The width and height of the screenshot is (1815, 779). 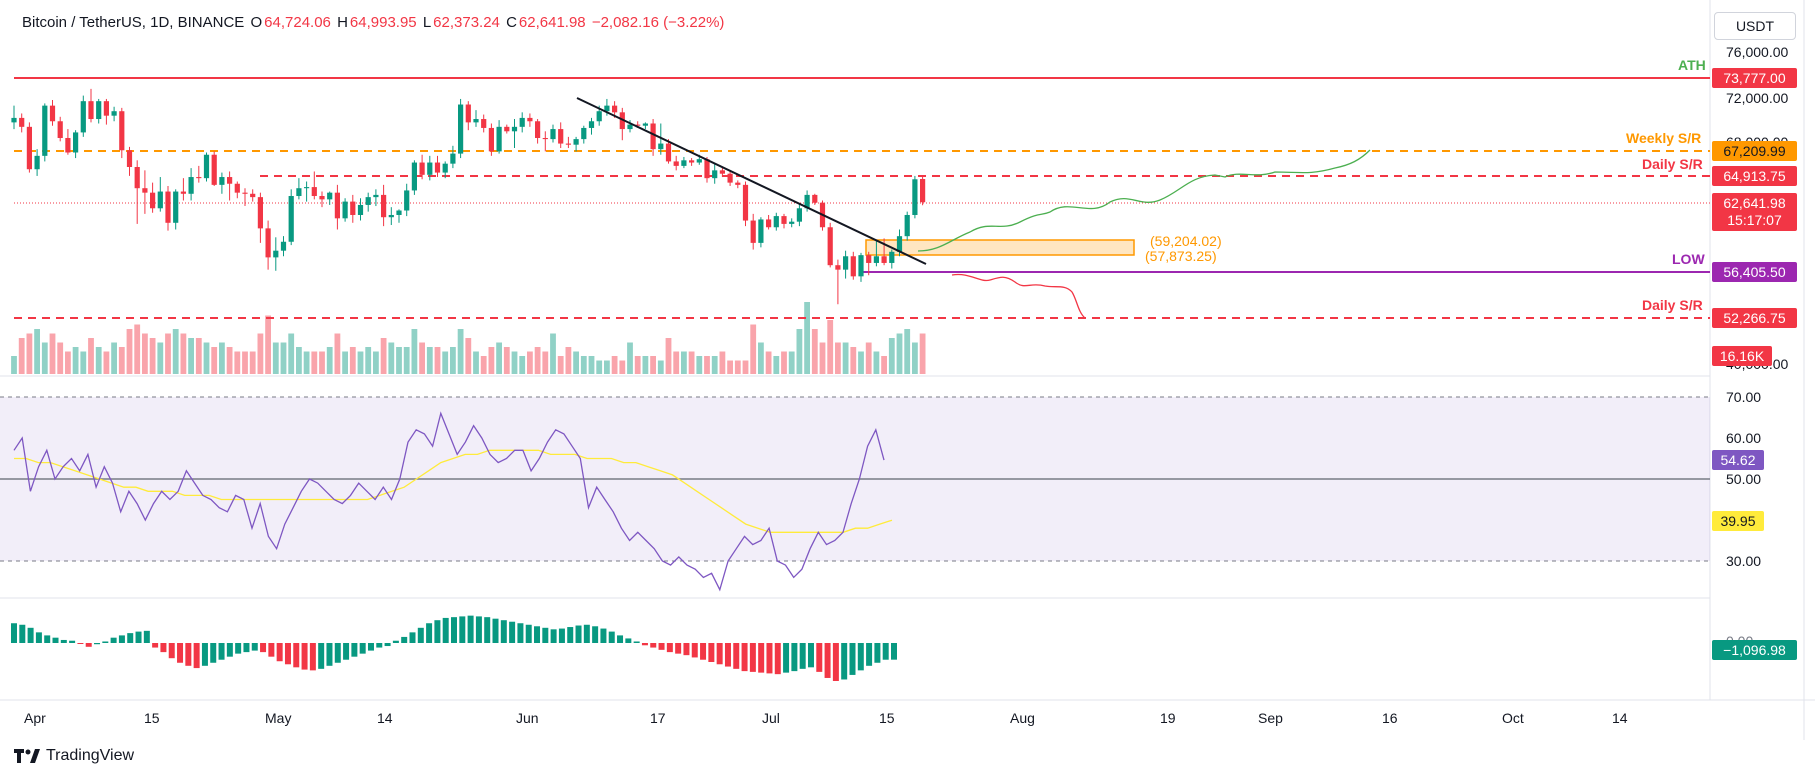 What do you see at coordinates (133, 22) in the screenshot?
I see `symbol-title: Bitcoin / TetherUS, 1D, BINANCE` at bounding box center [133, 22].